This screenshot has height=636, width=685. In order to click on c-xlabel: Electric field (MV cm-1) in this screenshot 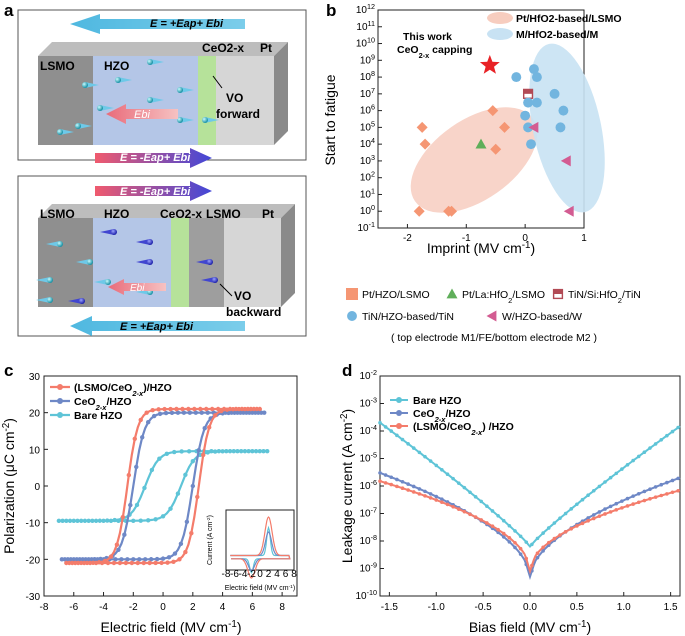, I will do `click(171, 627)`.